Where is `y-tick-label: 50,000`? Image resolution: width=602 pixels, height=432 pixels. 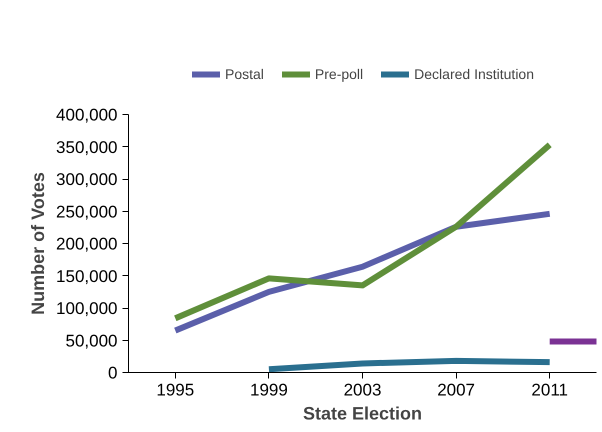 y-tick-label: 50,000 is located at coordinates (92, 340).